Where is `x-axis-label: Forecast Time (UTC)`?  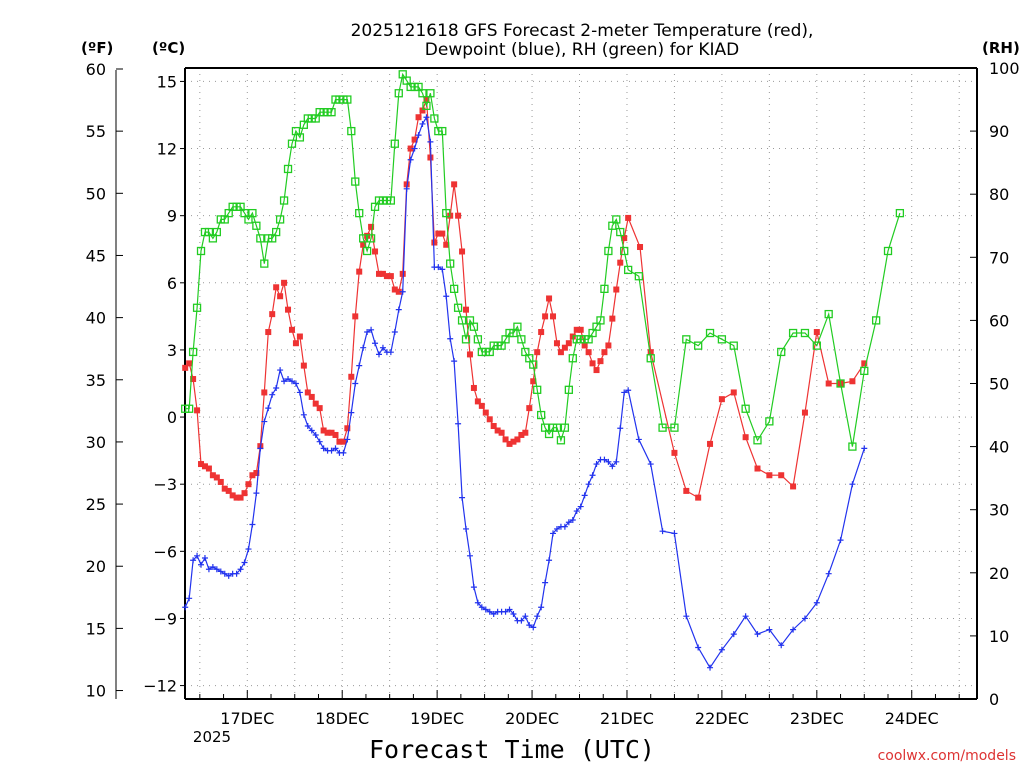
x-axis-label: Forecast Time (UTC) is located at coordinates (512, 749).